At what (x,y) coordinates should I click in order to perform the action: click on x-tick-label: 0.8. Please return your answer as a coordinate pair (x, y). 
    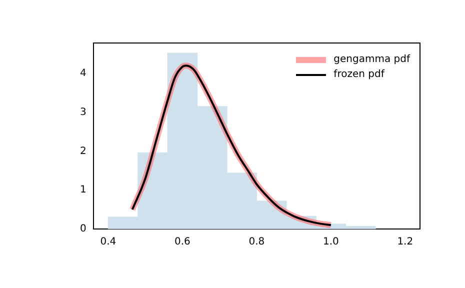
    Looking at the image, I should click on (256, 242).